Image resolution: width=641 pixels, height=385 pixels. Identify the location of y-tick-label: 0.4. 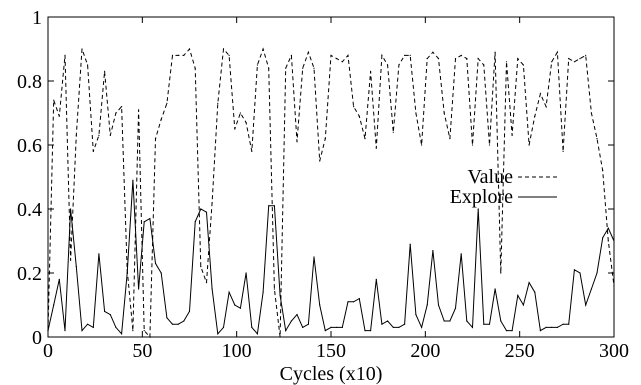
(29, 210).